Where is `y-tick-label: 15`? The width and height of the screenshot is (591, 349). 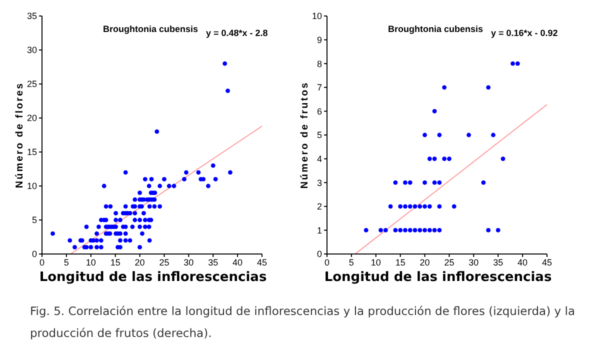
y-tick-label: 15 is located at coordinates (31, 152).